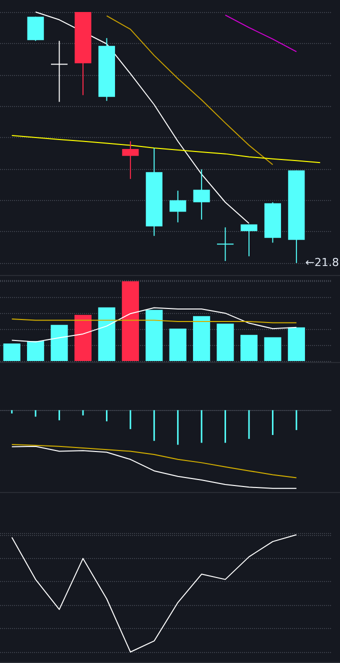  What do you see at coordinates (322, 262) in the screenshot?
I see `annotation: ←21.8` at bounding box center [322, 262].